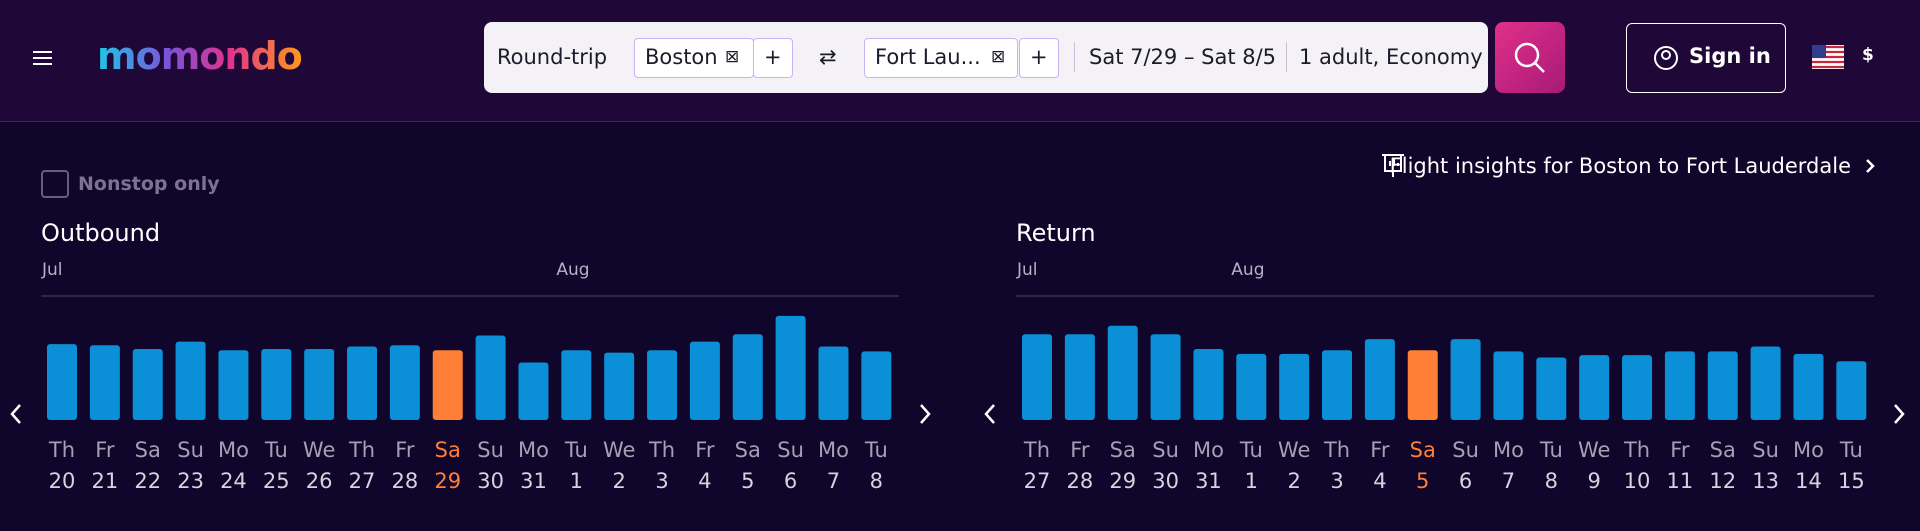 The width and height of the screenshot is (1920, 531). I want to click on add-destination, so click(1039, 58).